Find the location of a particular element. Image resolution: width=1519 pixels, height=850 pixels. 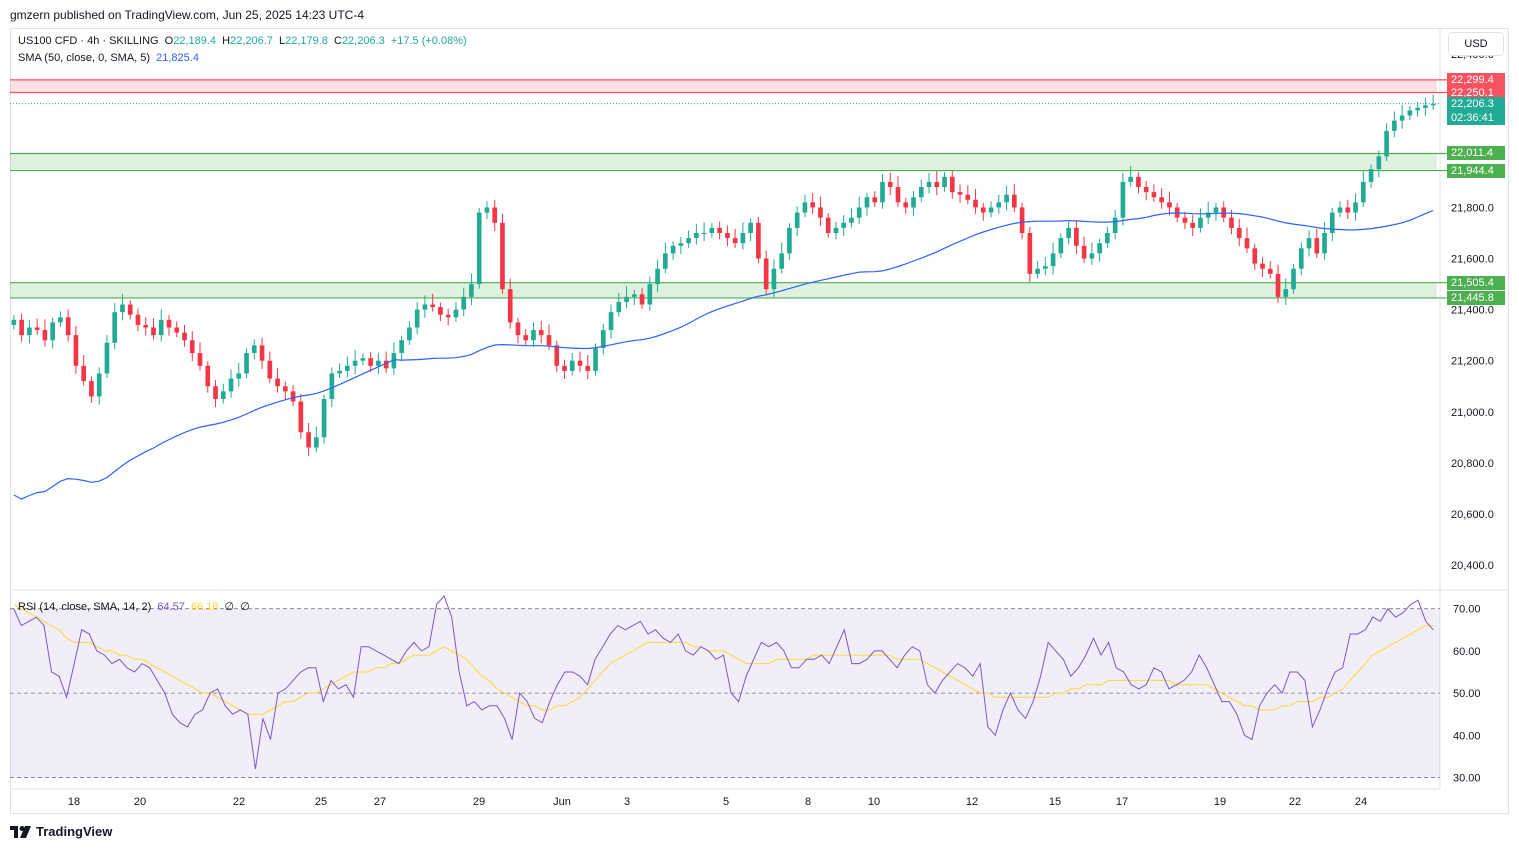

price-tag: 22,250.1 is located at coordinates (1476, 92).